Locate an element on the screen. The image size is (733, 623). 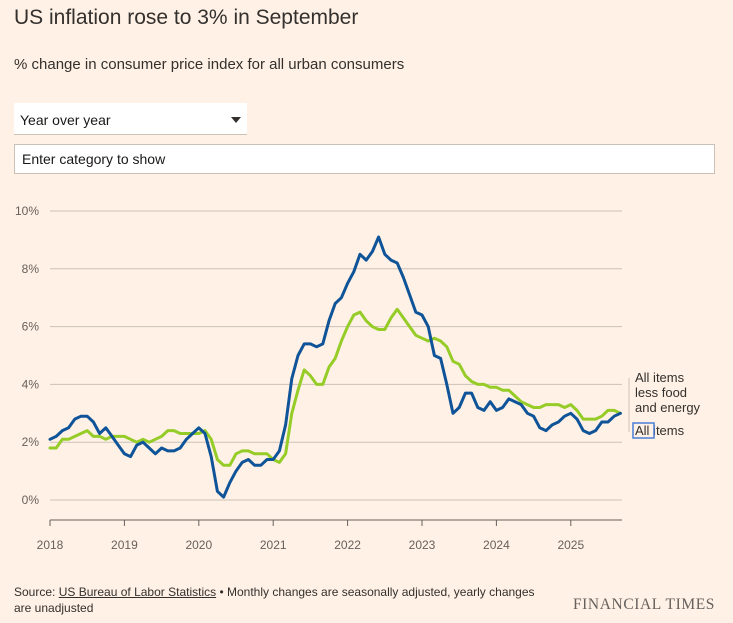
y-tick-label: 8% is located at coordinates (31, 269).